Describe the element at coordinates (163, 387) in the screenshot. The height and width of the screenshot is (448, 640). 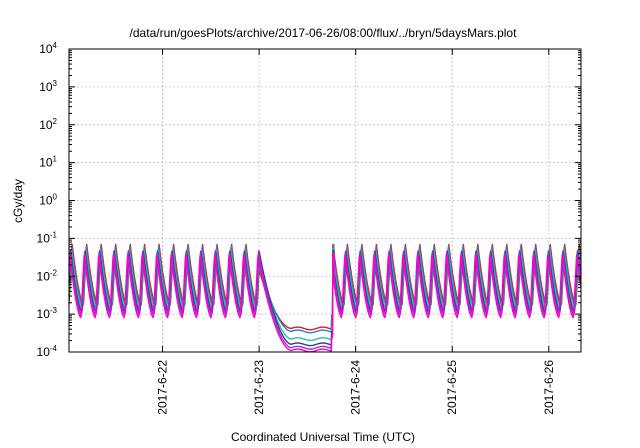
I see `x-tick-label: 2017-6-22` at that location.